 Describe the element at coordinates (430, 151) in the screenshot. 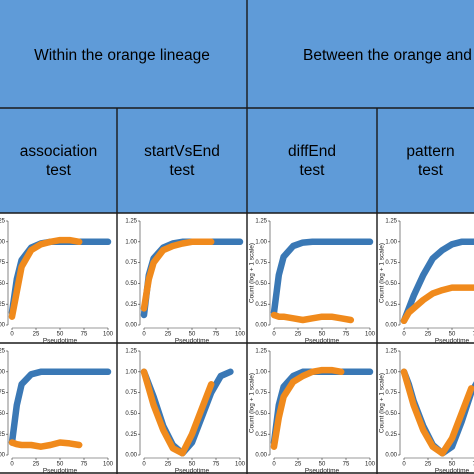

I see `test-header: pattern` at that location.